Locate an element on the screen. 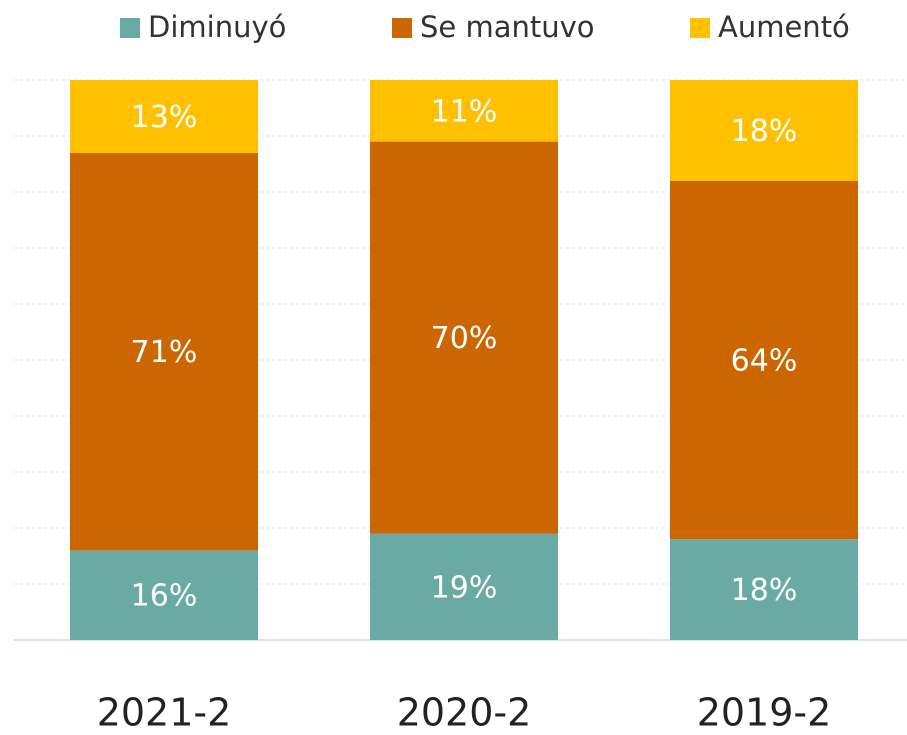  legend-label: Diminuyó is located at coordinates (217, 27).